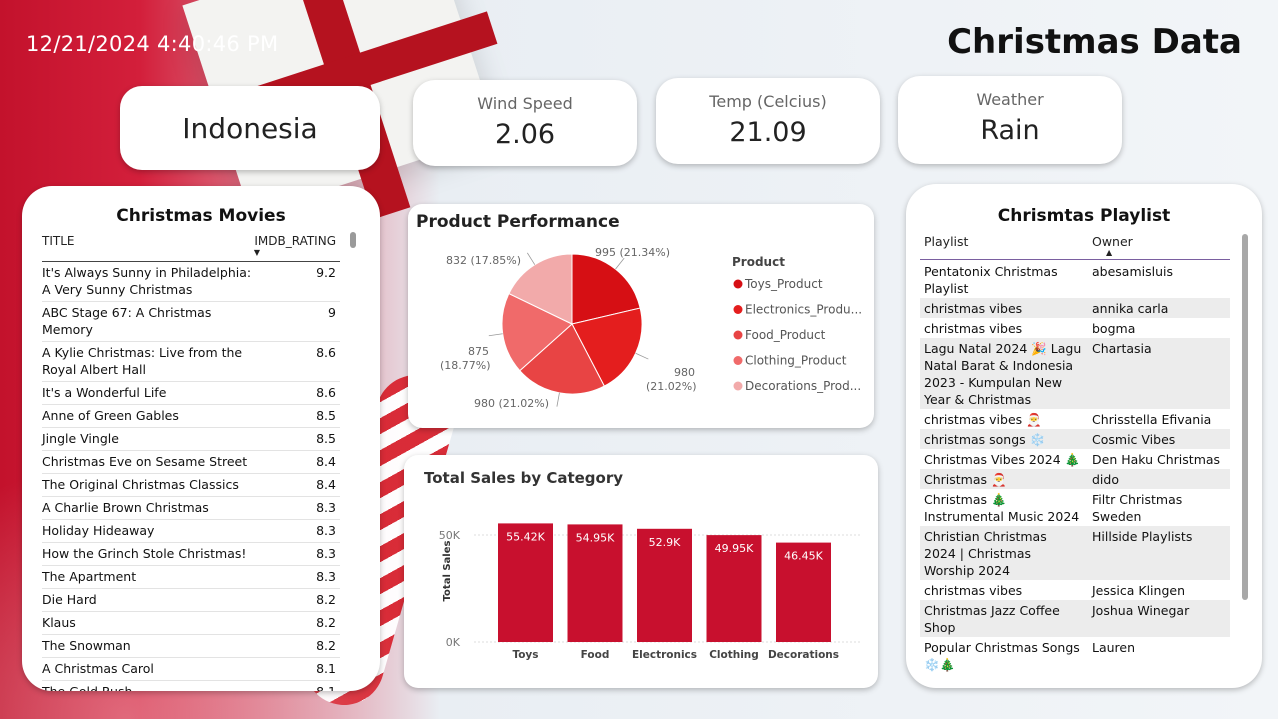  I want to click on bar-toys, so click(525, 582).